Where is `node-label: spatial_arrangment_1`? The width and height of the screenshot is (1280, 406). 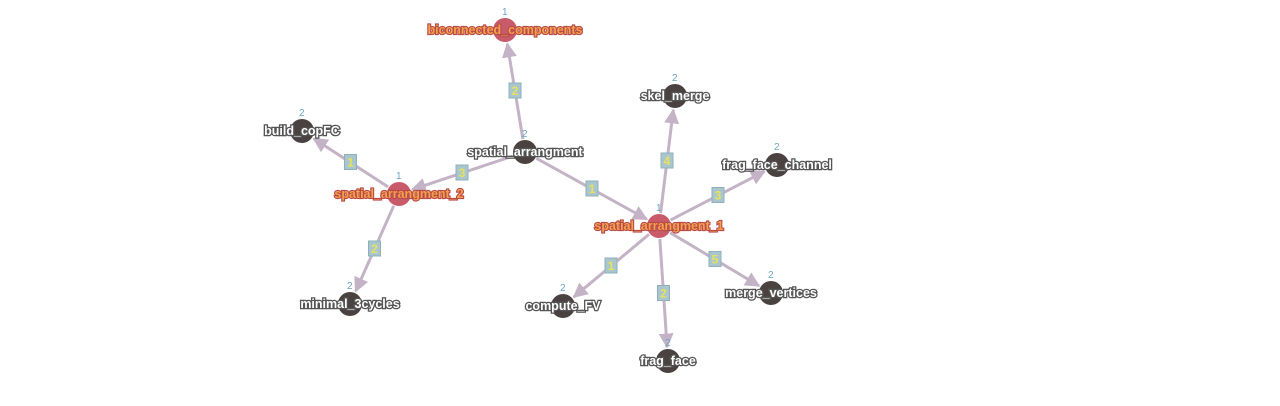 node-label: spatial_arrangment_1 is located at coordinates (658, 226).